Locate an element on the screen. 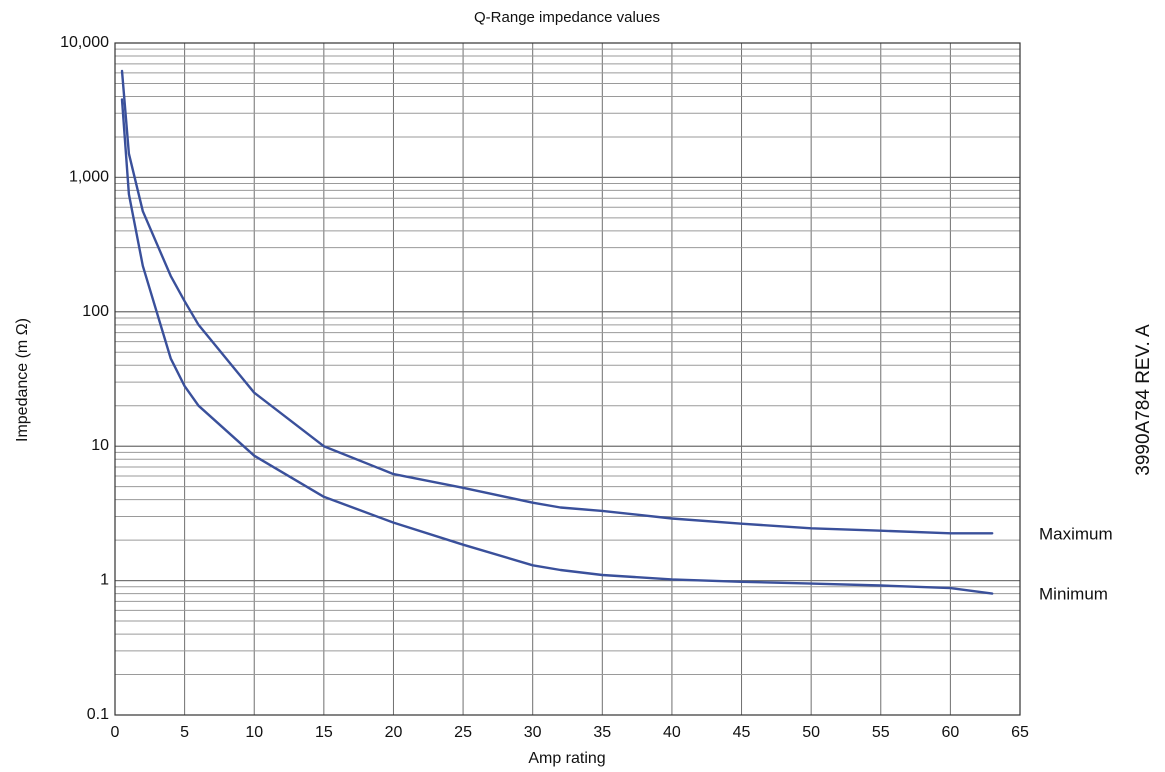 The width and height of the screenshot is (1165, 772). y-tick-label: 100 is located at coordinates (95, 311).